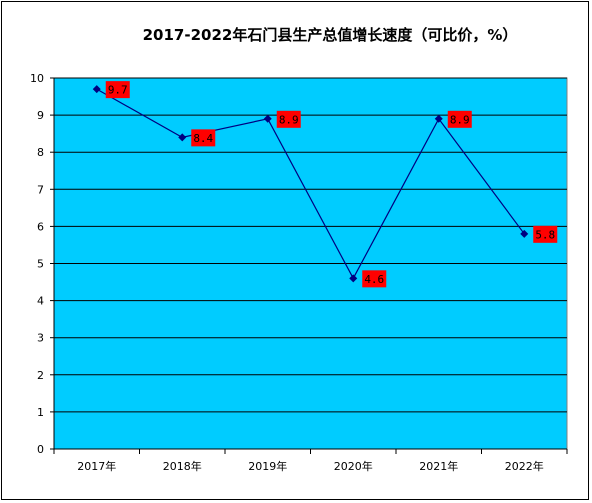 The image size is (592, 503). What do you see at coordinates (40, 264) in the screenshot?
I see `y-tick-label: 5` at bounding box center [40, 264].